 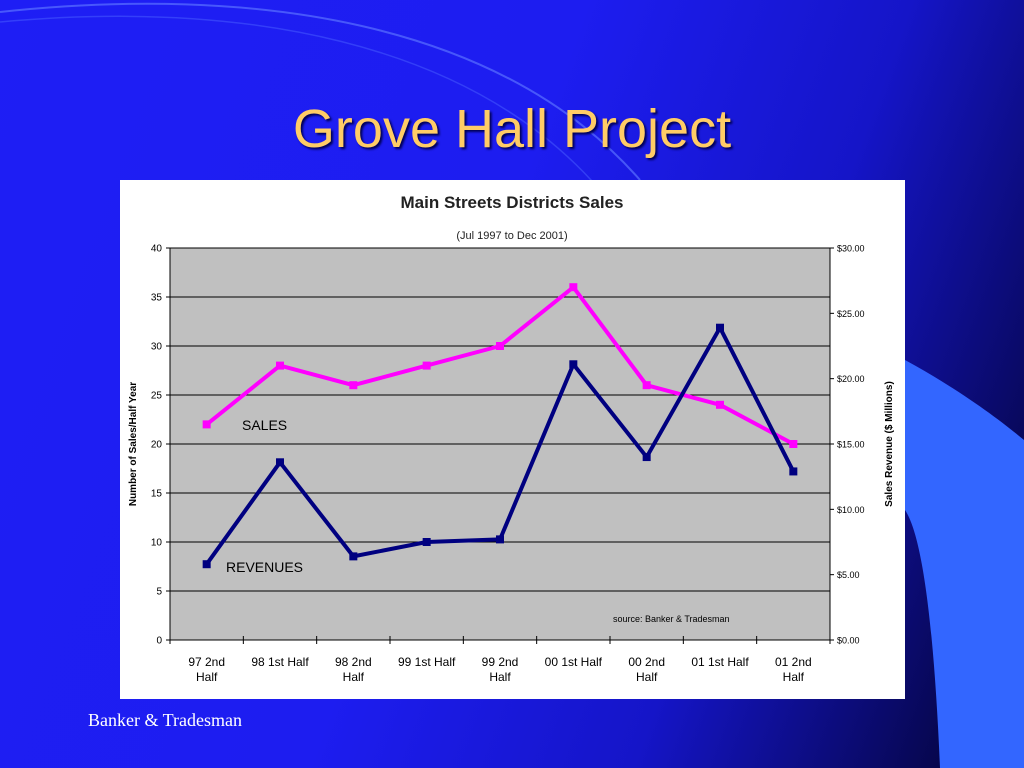 I want to click on left-axis-tick-label: 5, so click(x=159, y=592).